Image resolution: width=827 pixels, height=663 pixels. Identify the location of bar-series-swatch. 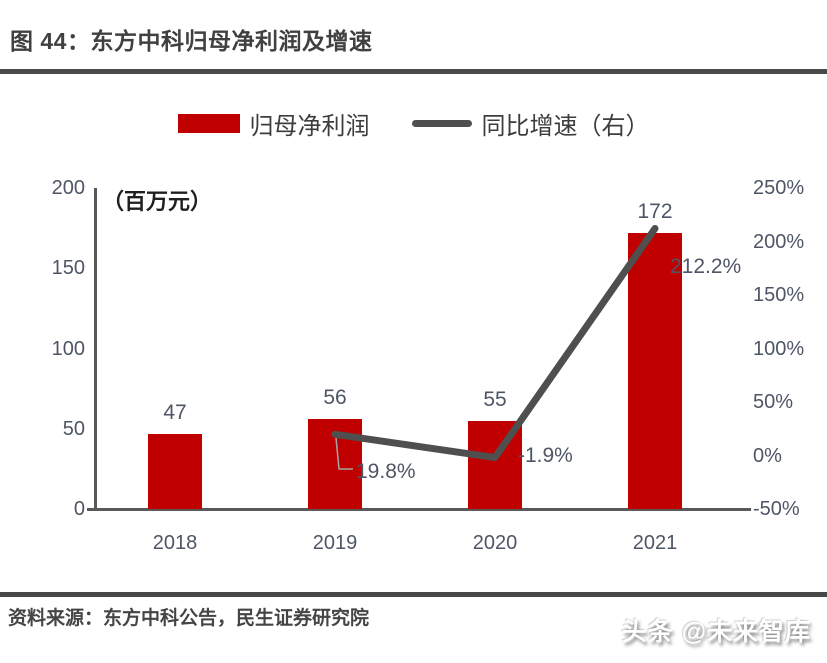
(208, 123).